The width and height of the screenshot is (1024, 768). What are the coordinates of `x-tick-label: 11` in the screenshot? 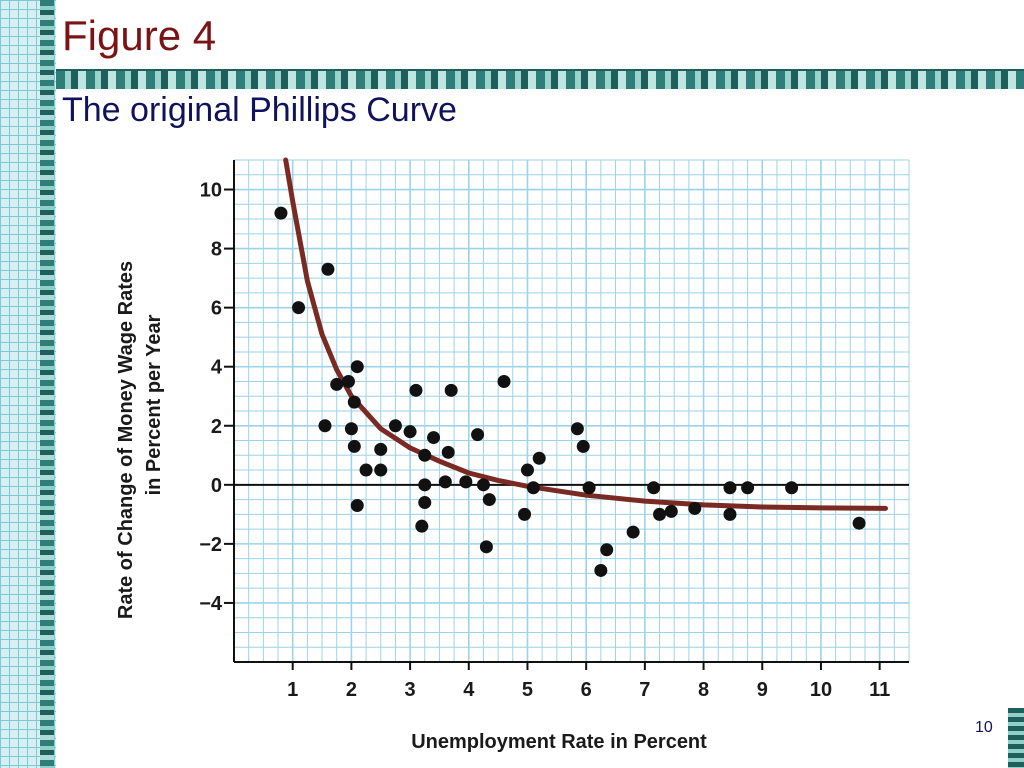 It's located at (879, 690).